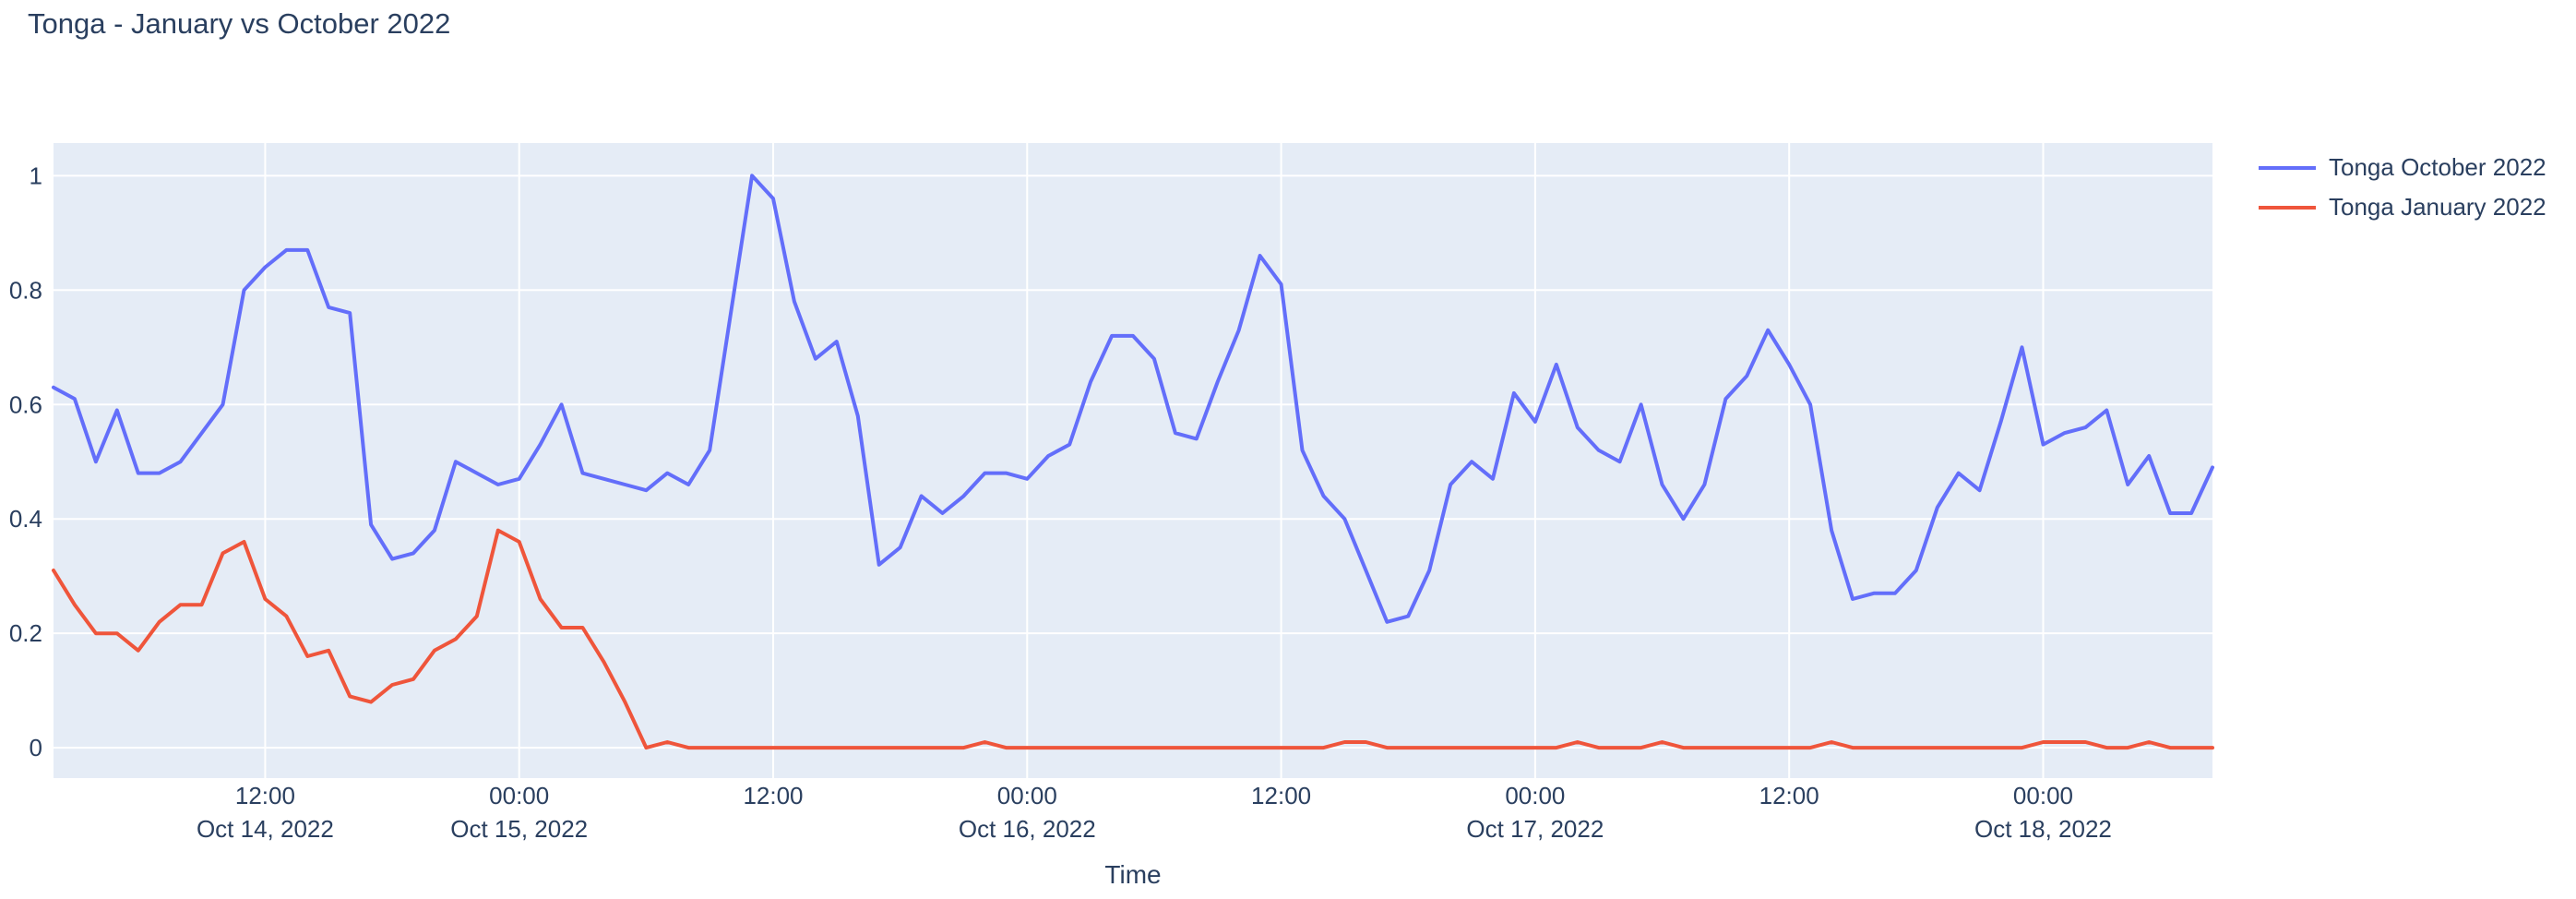 The width and height of the screenshot is (2576, 899). Describe the element at coordinates (25, 290) in the screenshot. I see `y-tick-label: 0.8` at that location.